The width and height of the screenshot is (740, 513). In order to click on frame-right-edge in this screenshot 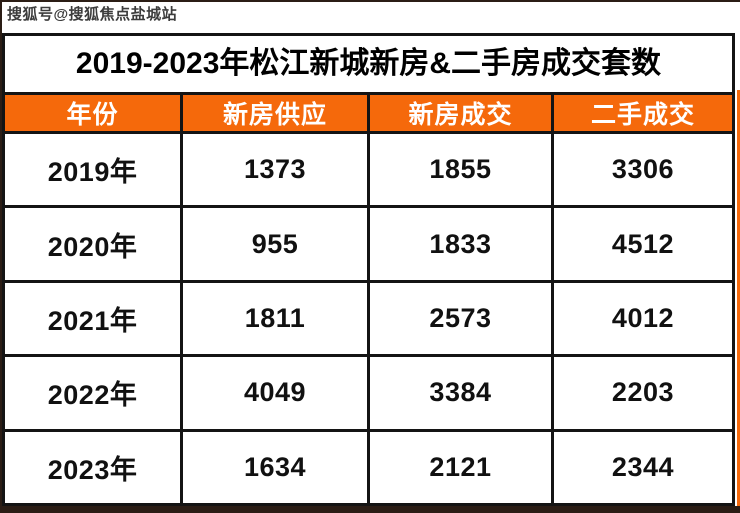, I will do `click(738, 298)`.